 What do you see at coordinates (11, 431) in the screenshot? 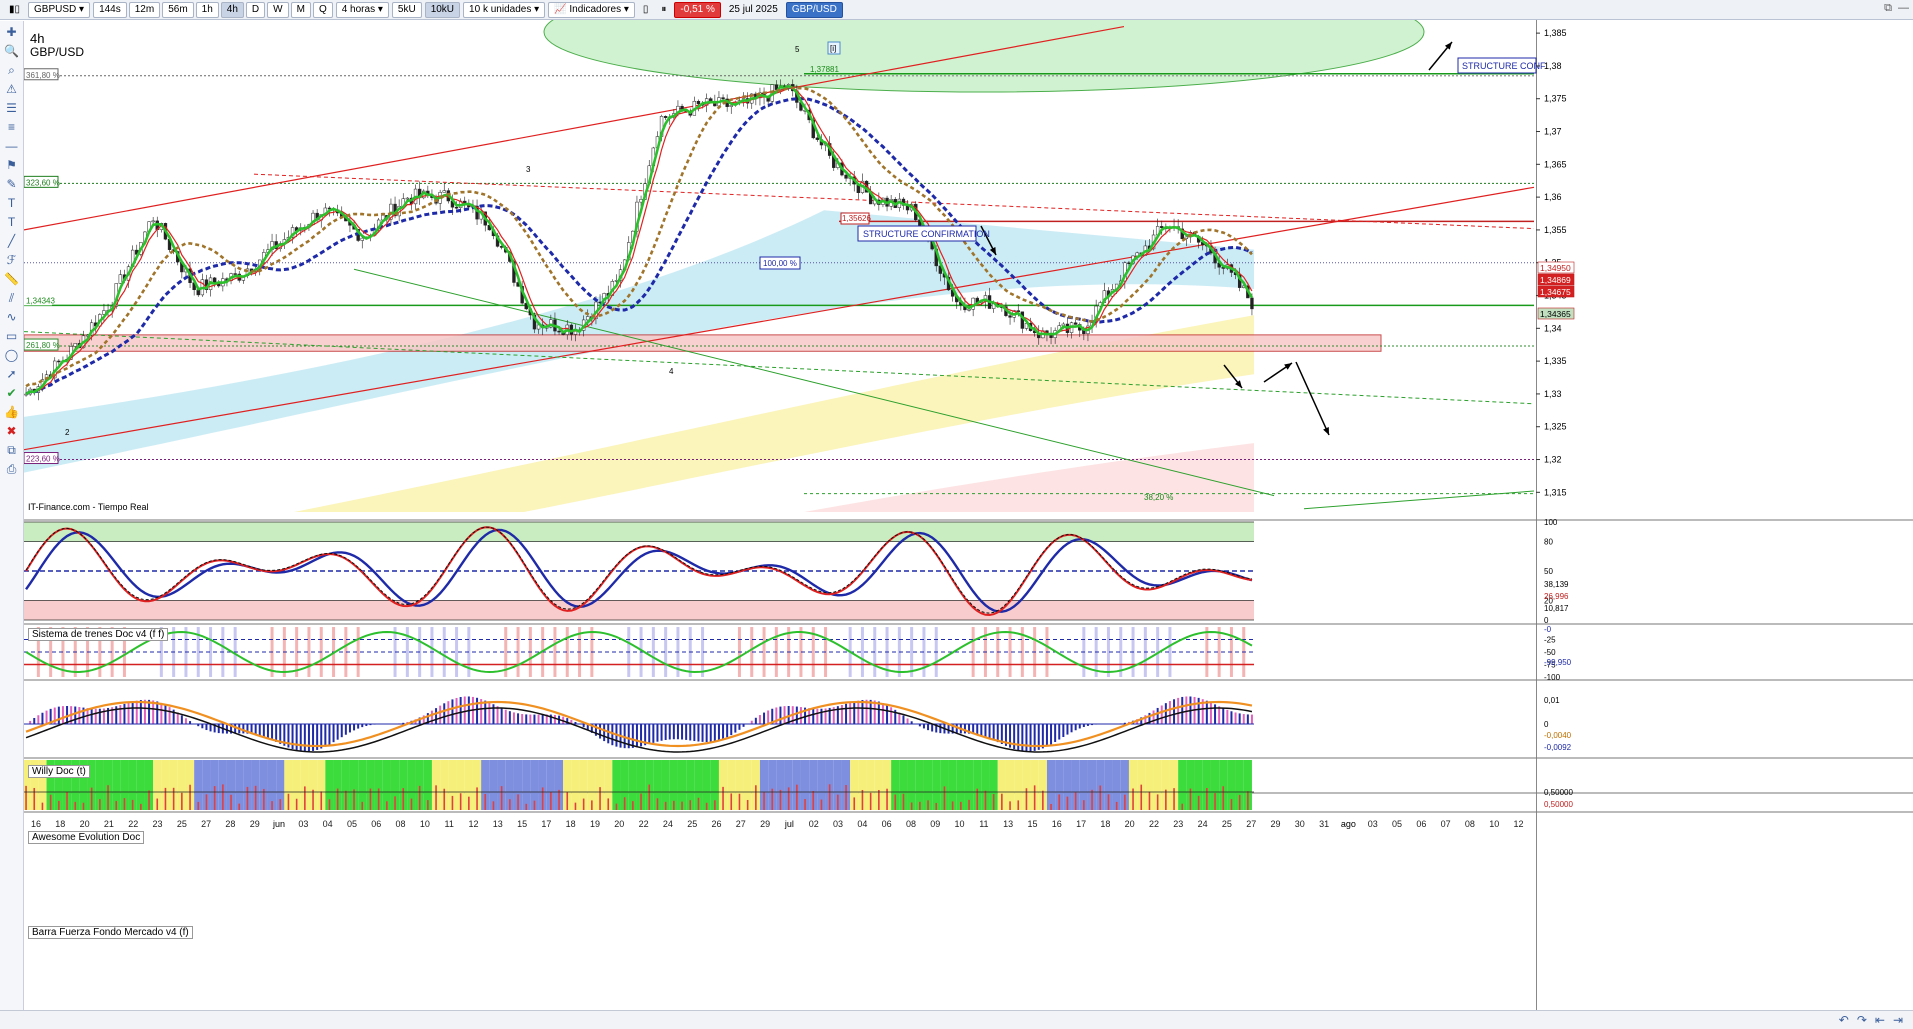
I see `delete-icon: ✖` at bounding box center [11, 431].